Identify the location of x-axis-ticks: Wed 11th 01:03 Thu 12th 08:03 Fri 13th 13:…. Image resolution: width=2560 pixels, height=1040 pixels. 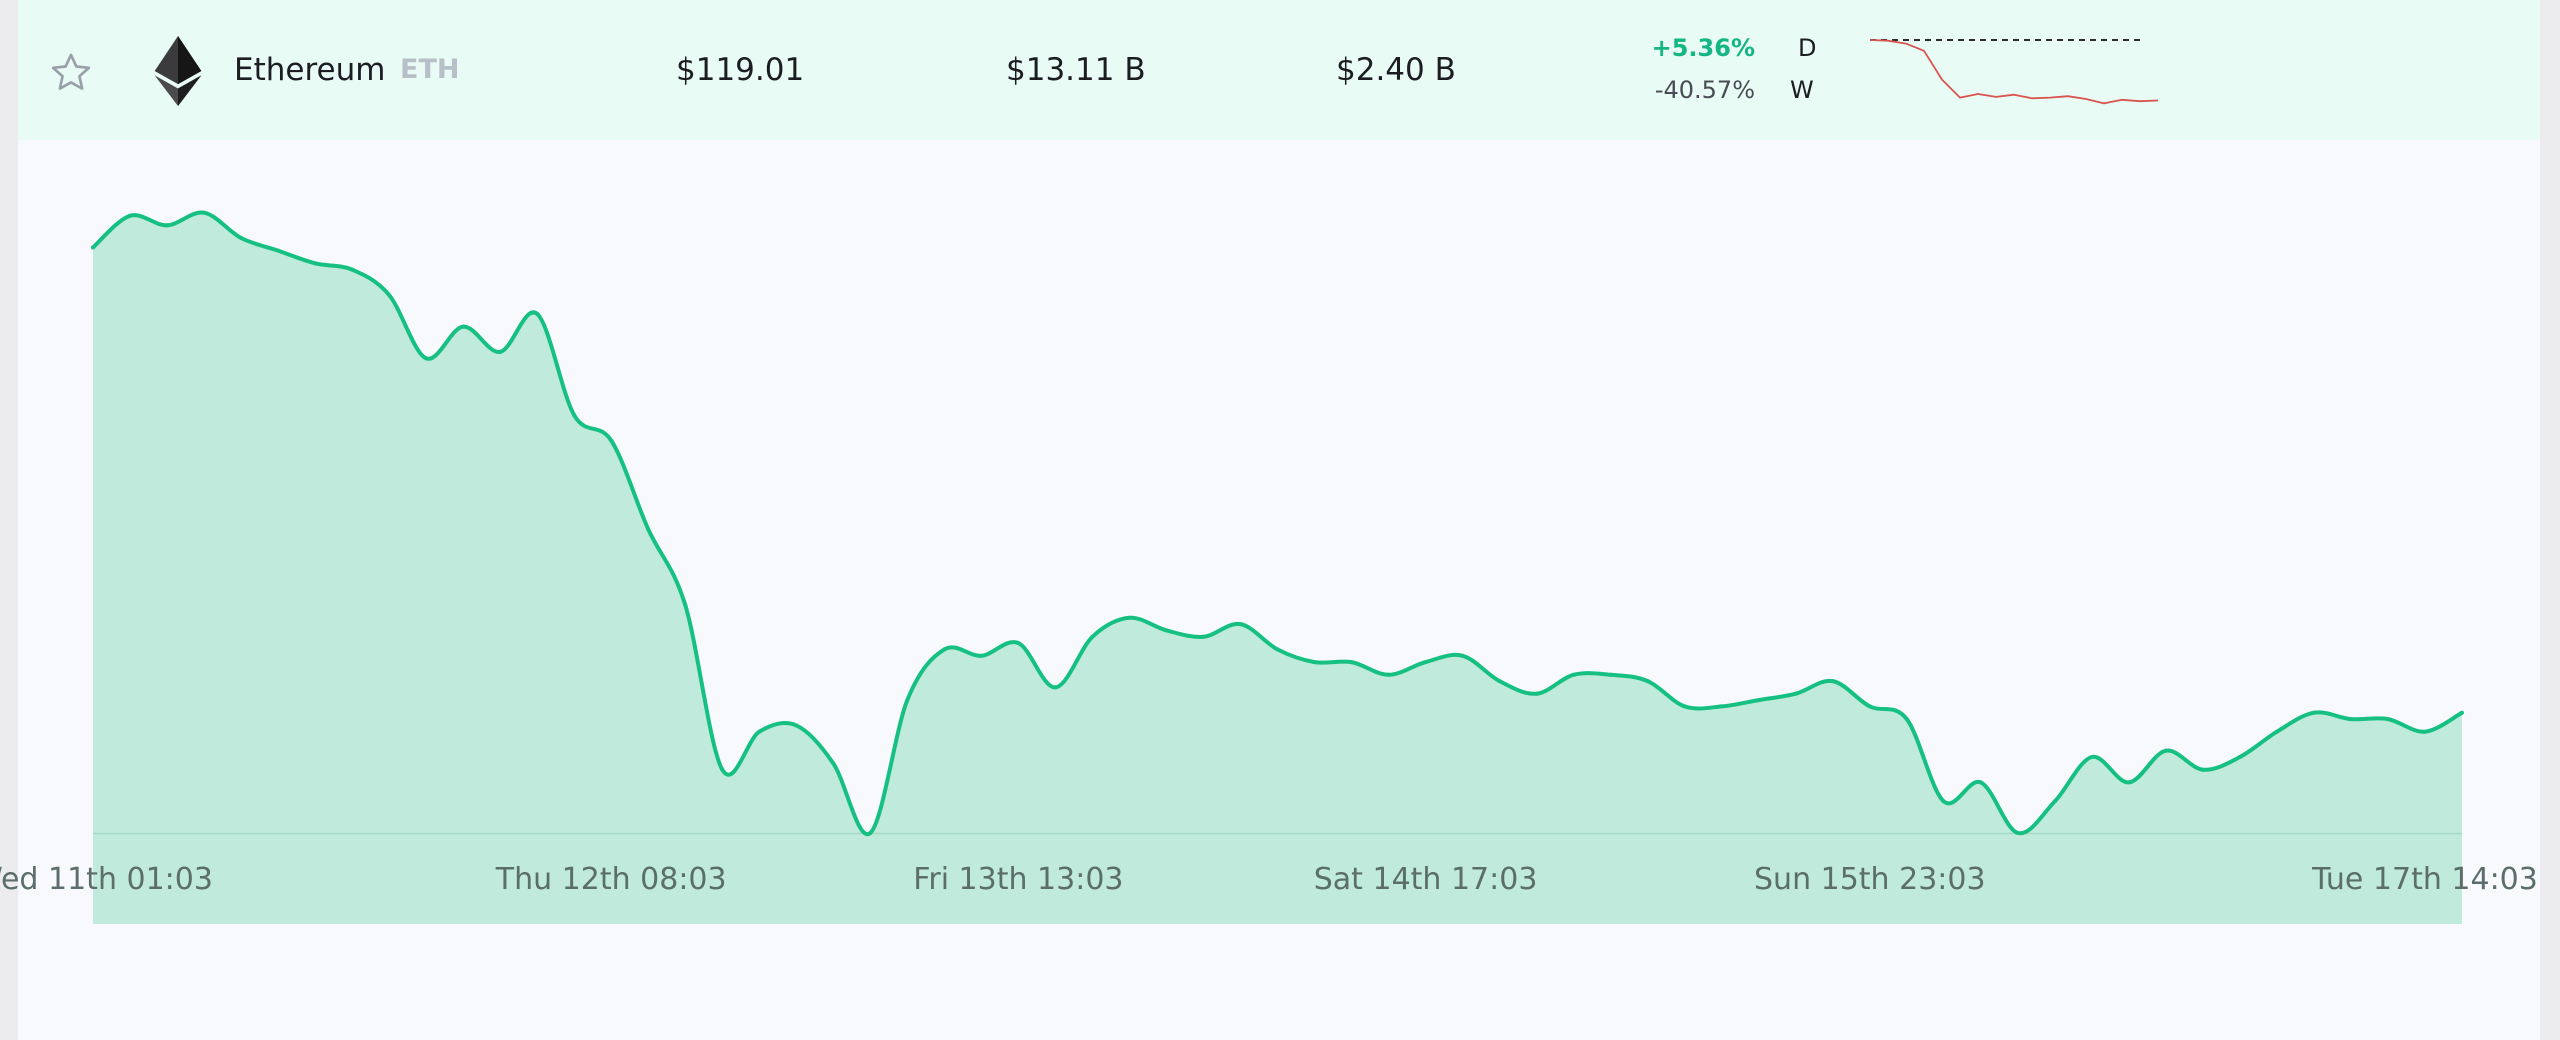
(1269, 879).